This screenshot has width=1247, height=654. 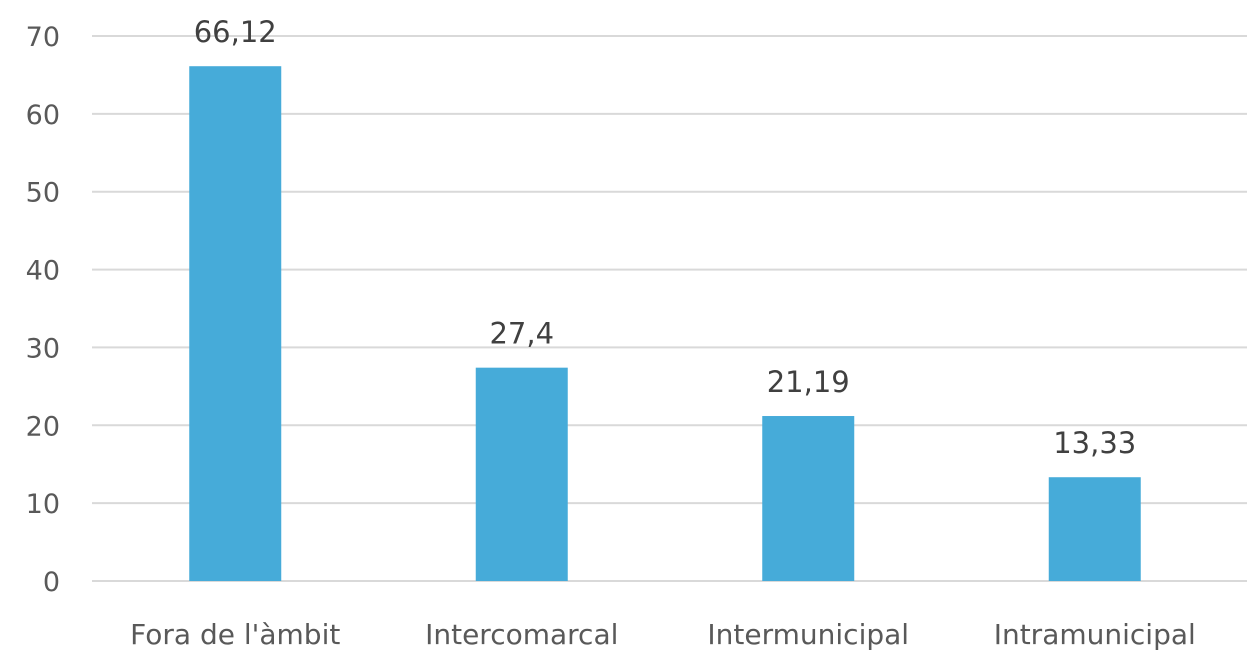 What do you see at coordinates (43, 310) in the screenshot?
I see `y-axis-tick-labels: 0 10 20 30 40 50 60 70` at bounding box center [43, 310].